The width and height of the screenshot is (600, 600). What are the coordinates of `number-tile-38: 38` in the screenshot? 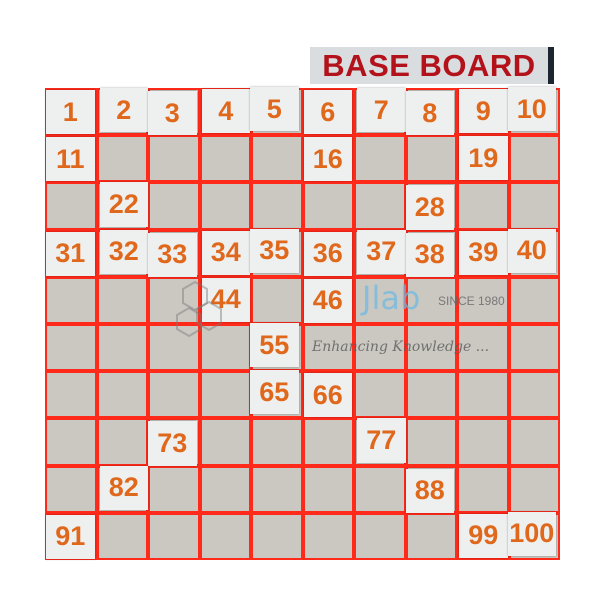 It's located at (429, 254).